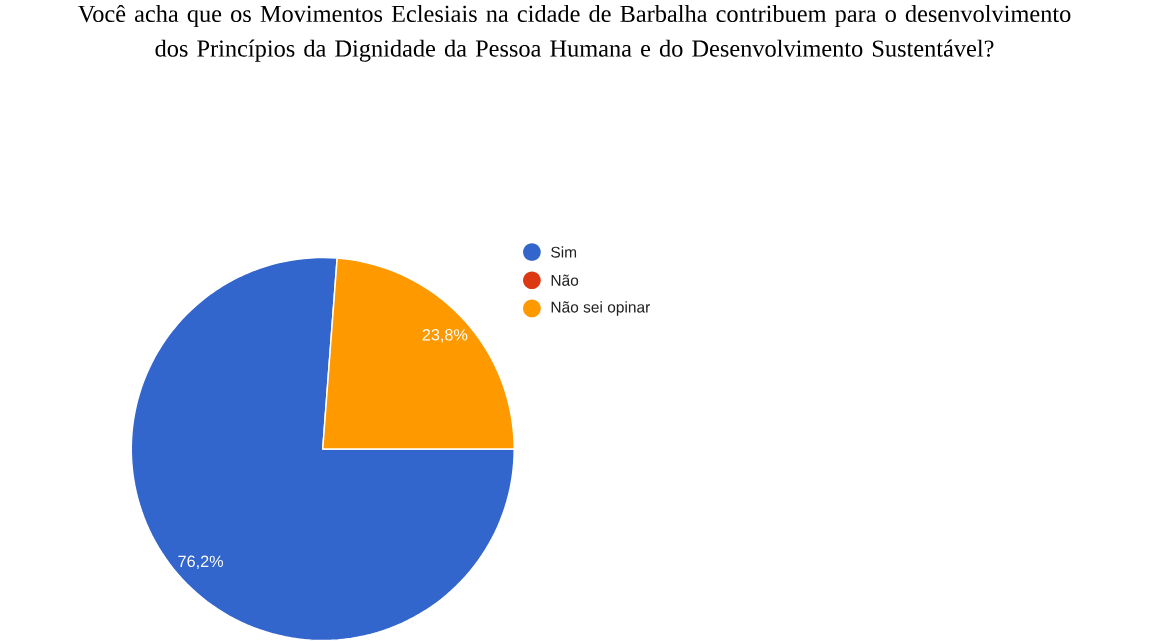  Describe the element at coordinates (201, 562) in the screenshot. I see `data-label: 76,2%` at that location.